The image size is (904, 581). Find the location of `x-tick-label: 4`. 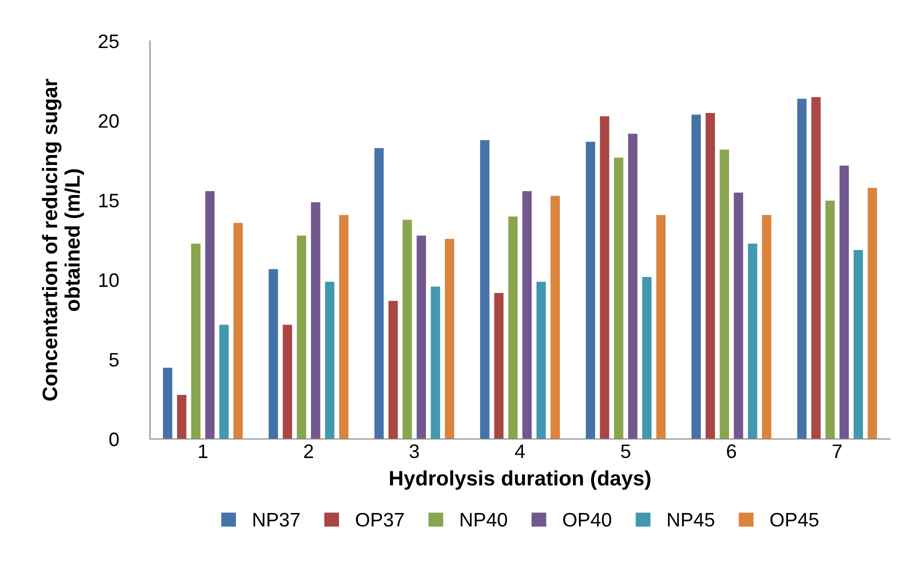

x-tick-label: 4 is located at coordinates (520, 451).